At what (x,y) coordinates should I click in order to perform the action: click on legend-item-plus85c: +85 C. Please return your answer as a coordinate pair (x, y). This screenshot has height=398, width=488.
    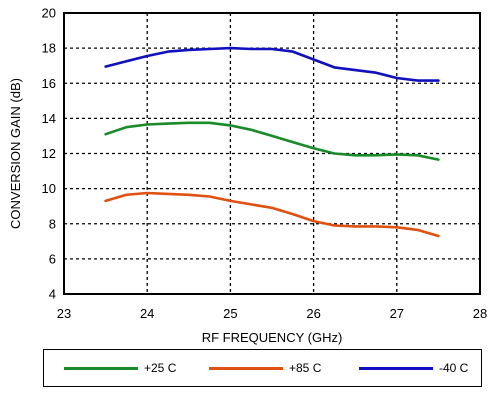
    Looking at the image, I should click on (265, 368).